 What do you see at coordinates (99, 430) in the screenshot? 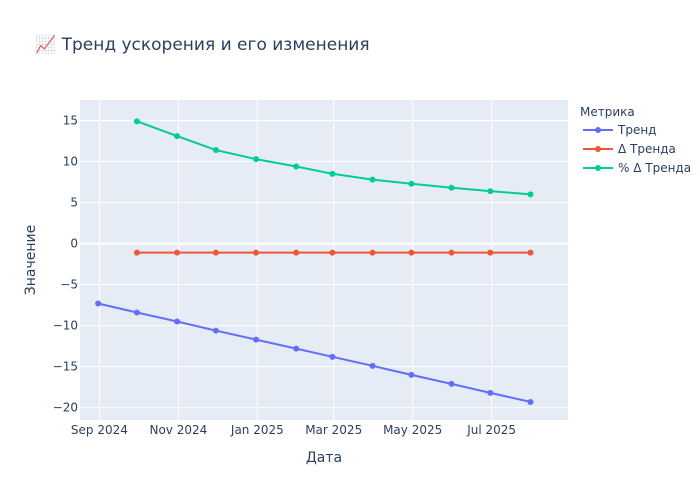
I see `x-tick-label: Sep 2024` at bounding box center [99, 430].